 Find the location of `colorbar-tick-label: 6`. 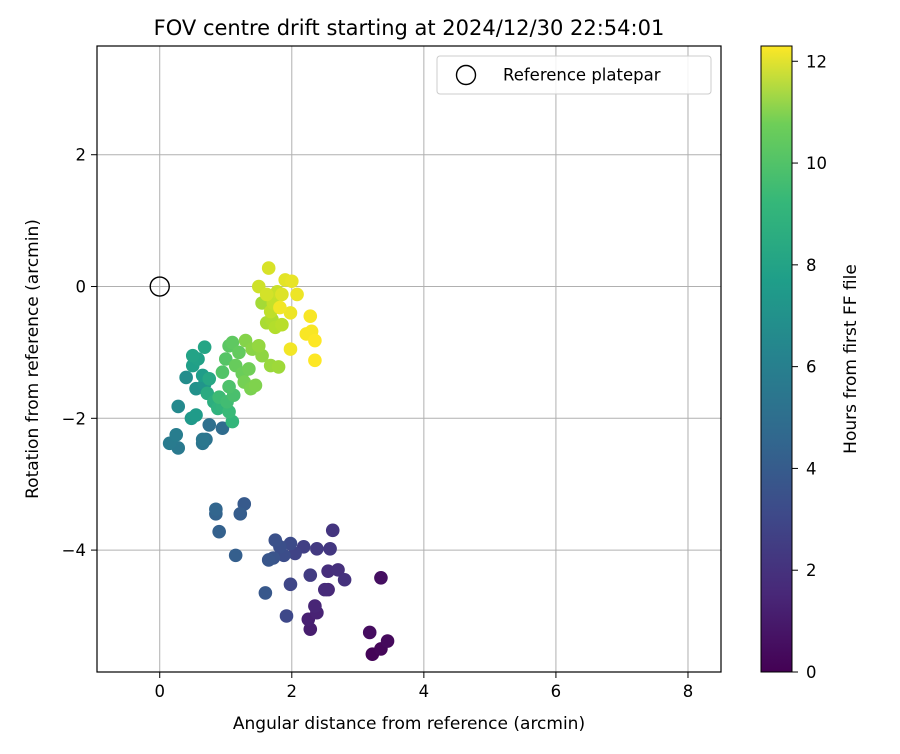

colorbar-tick-label: 6 is located at coordinates (811, 367).